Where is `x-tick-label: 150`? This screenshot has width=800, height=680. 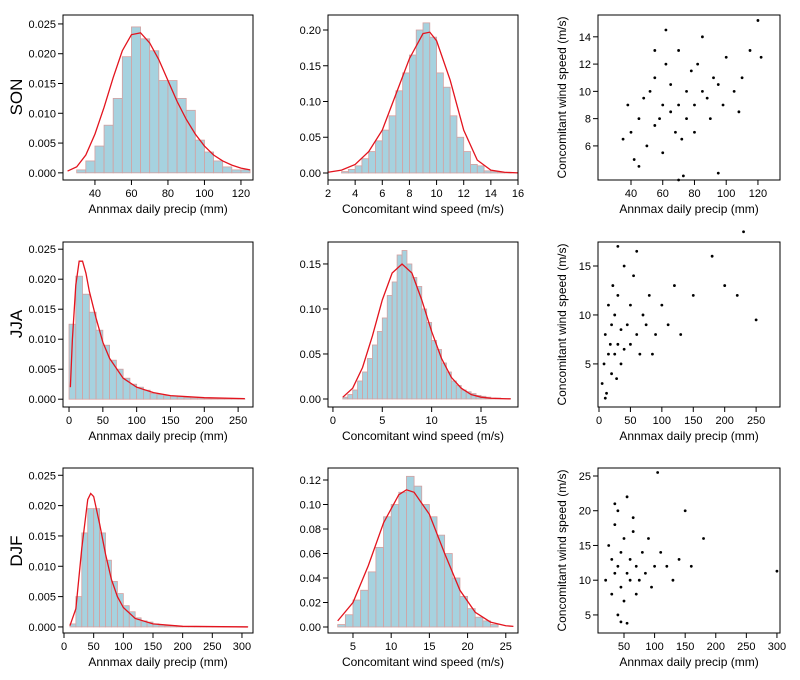 x-tick-label: 150 is located at coordinates (170, 421).